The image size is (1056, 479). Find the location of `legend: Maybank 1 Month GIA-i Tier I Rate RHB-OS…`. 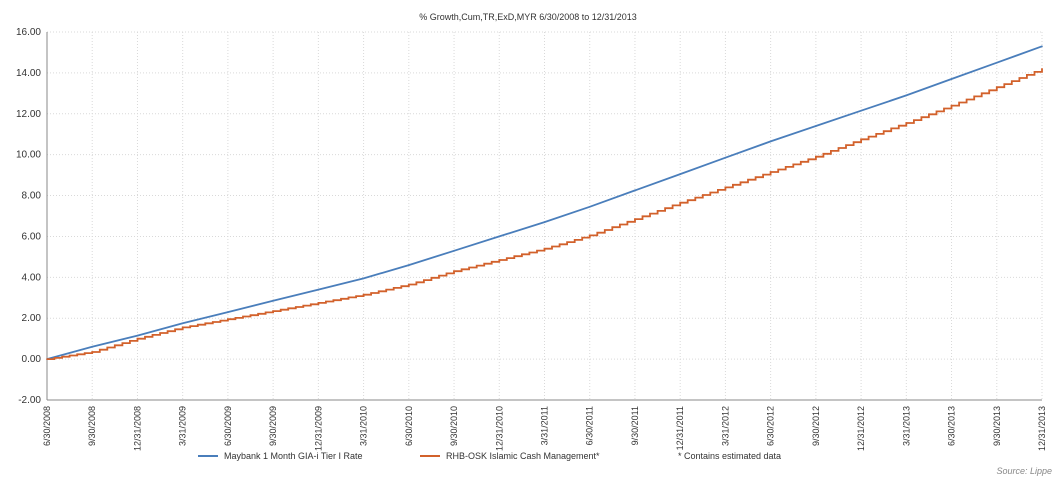

legend: Maybank 1 Month GIA-i Tier I Rate RHB-OS… is located at coordinates (489, 456).